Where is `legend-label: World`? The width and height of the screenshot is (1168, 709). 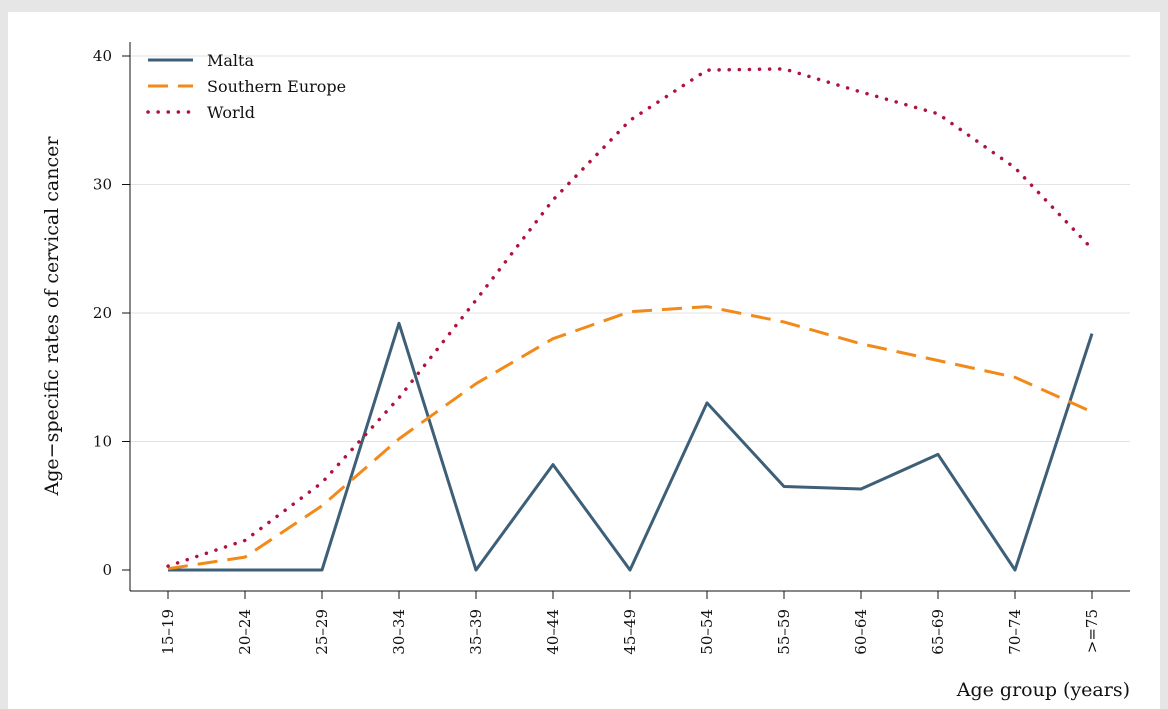
legend-label: World is located at coordinates (231, 112).